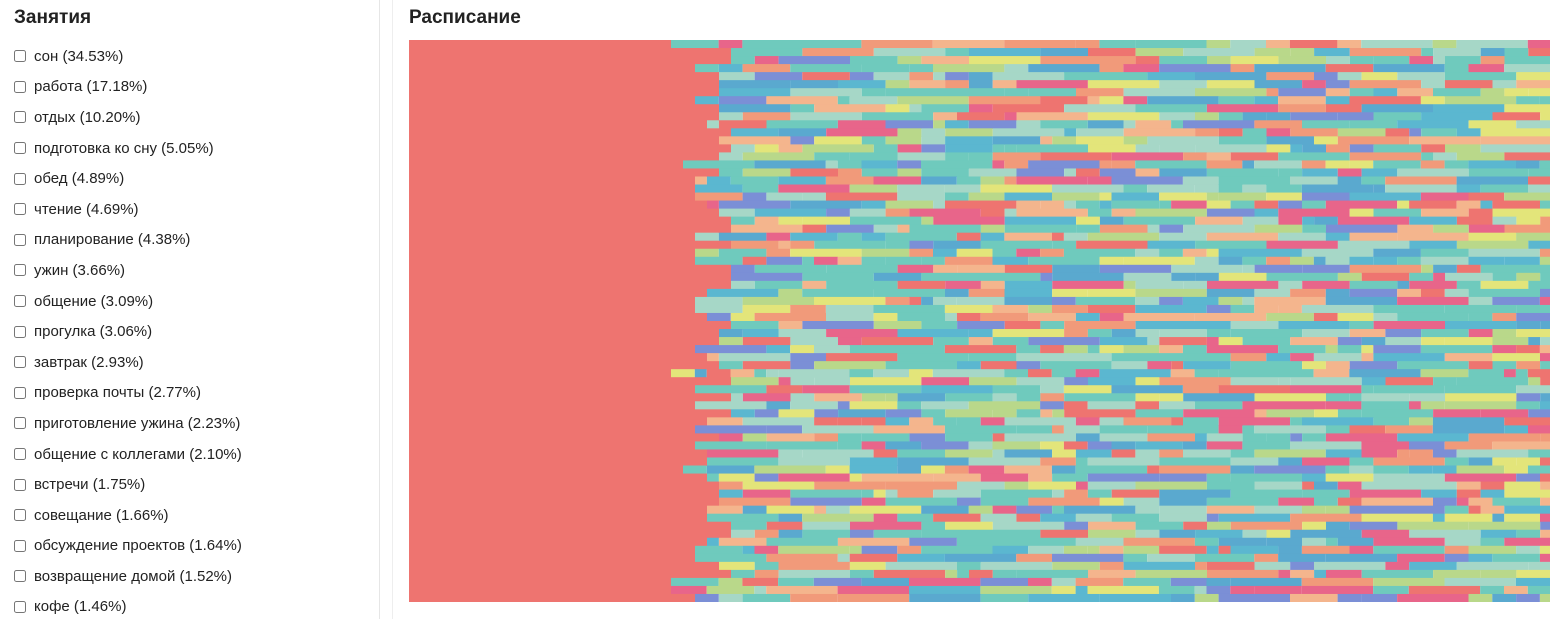 The width and height of the screenshot is (1560, 622). What do you see at coordinates (127, 240) in the screenshot?
I see `activity-item: планирование (4.38%)` at bounding box center [127, 240].